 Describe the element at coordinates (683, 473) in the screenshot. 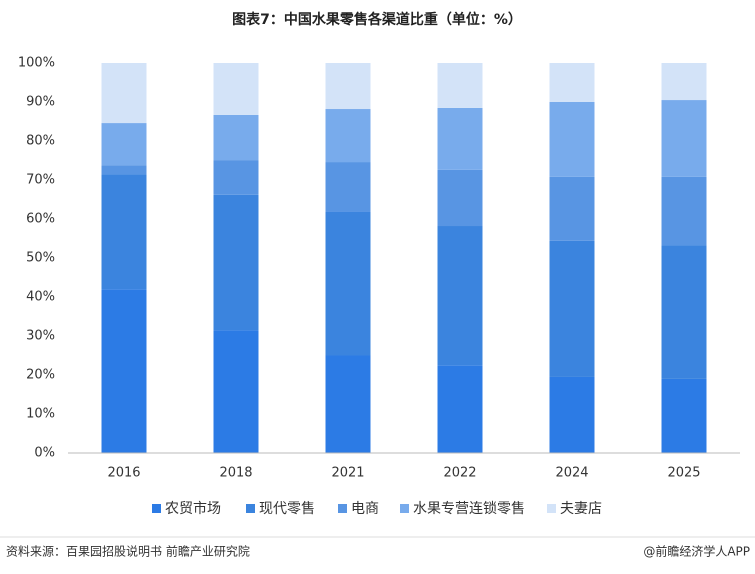

I see `x-tick-label: 2025` at that location.